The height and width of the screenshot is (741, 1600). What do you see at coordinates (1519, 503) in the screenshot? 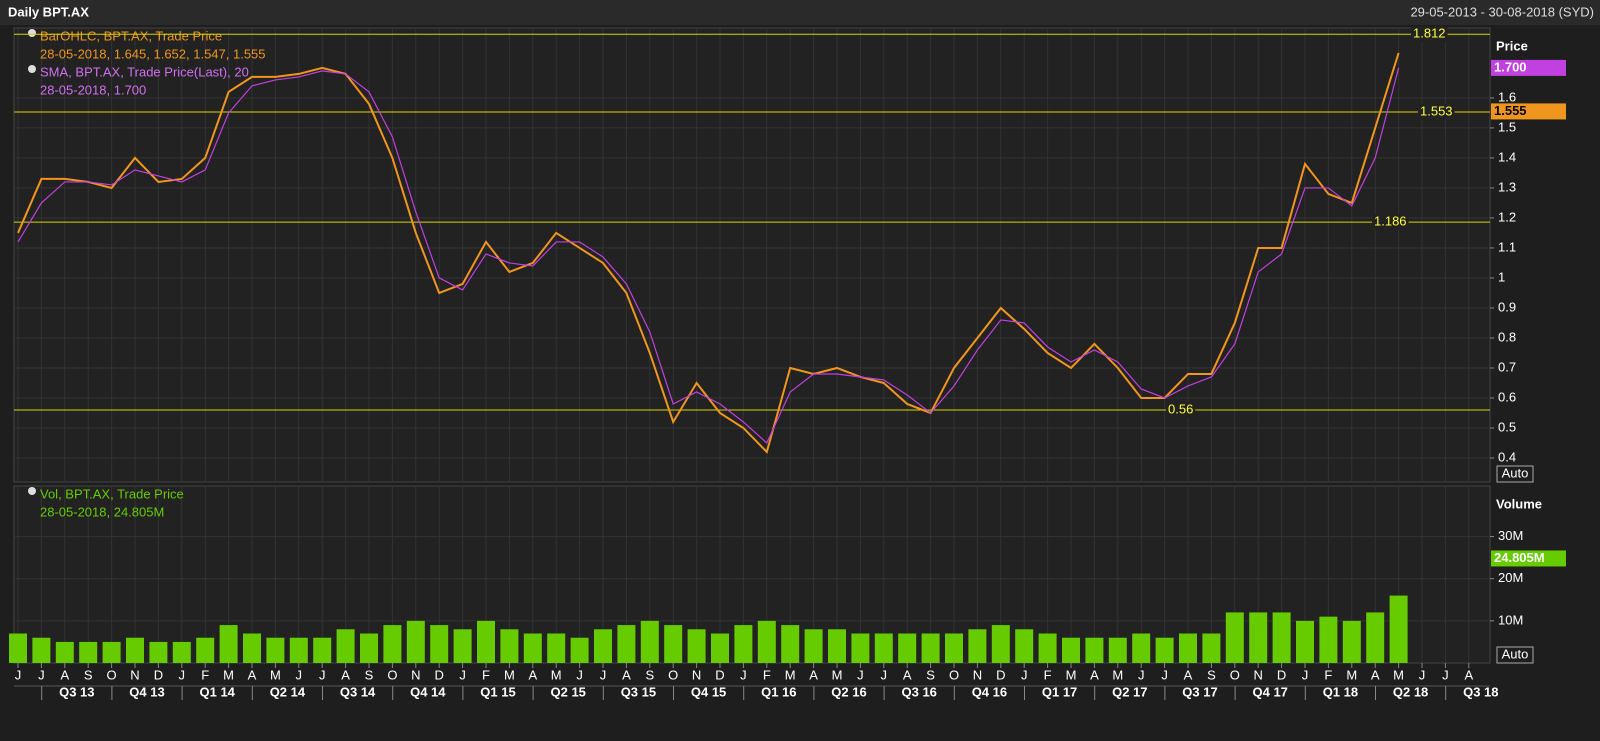
I see `axis-title: Volume` at bounding box center [1519, 503].